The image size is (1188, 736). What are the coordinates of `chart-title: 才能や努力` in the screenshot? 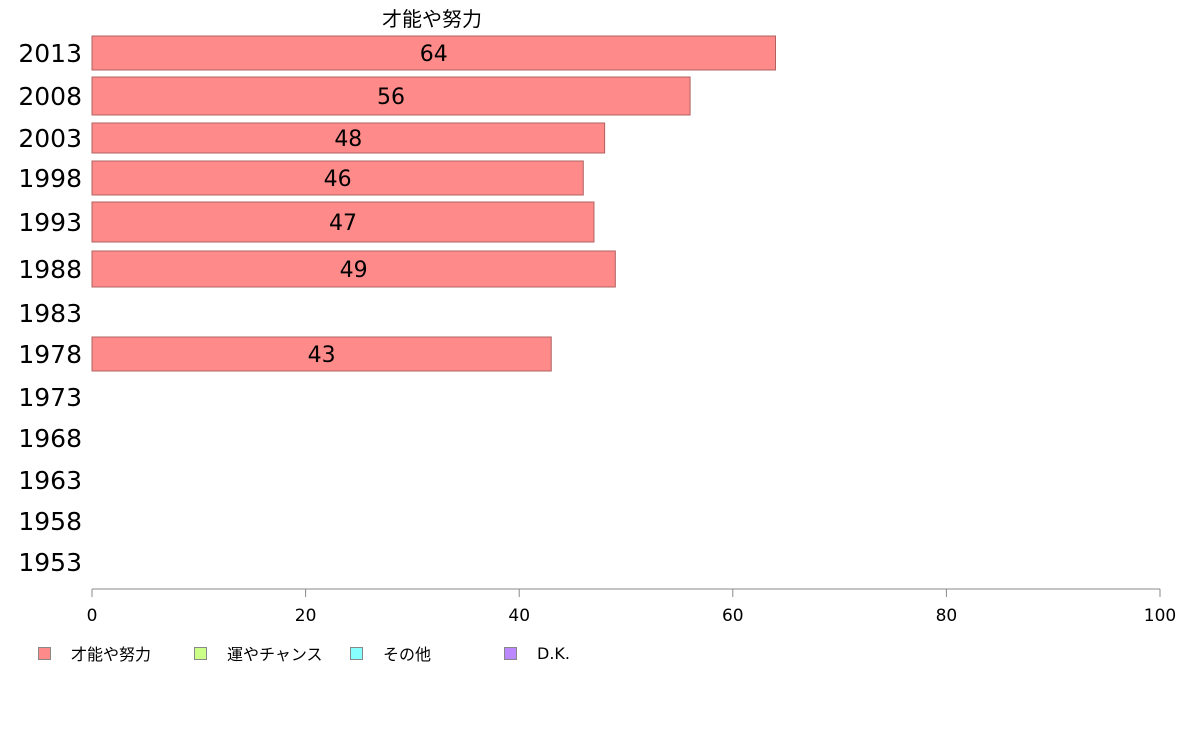 It's located at (432, 19).